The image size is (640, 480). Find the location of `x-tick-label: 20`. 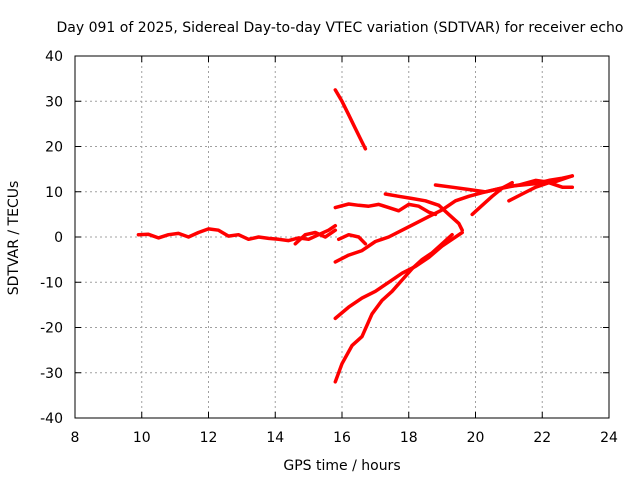

x-tick-label: 20 is located at coordinates (476, 438).